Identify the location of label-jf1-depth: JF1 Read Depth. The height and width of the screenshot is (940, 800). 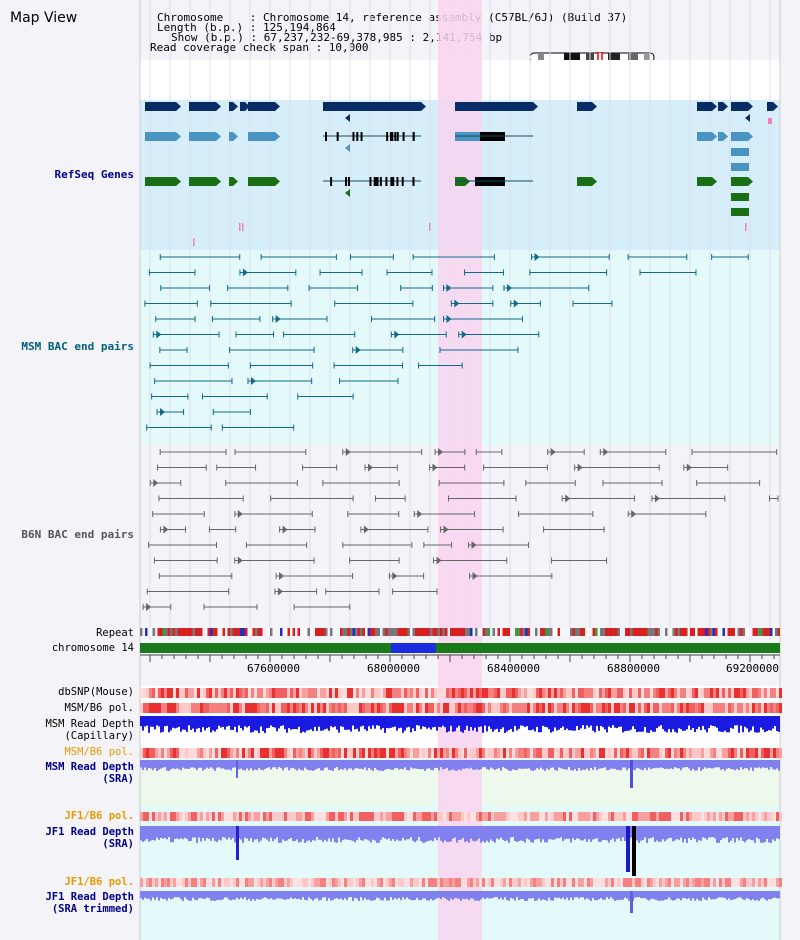
(89, 832).